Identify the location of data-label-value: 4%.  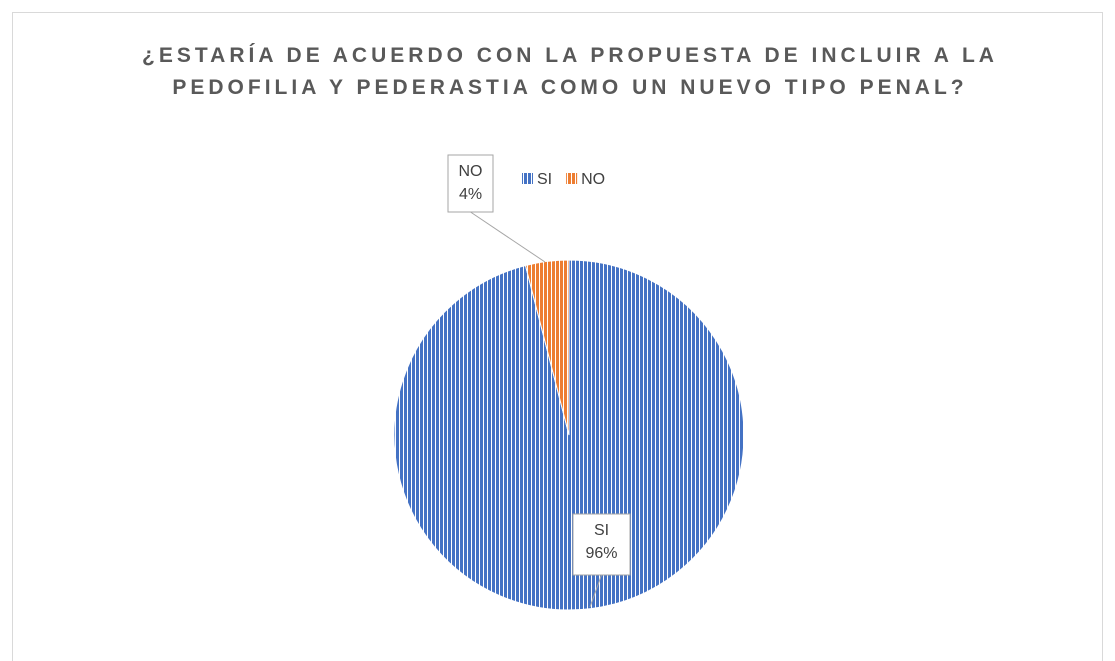
(470, 194).